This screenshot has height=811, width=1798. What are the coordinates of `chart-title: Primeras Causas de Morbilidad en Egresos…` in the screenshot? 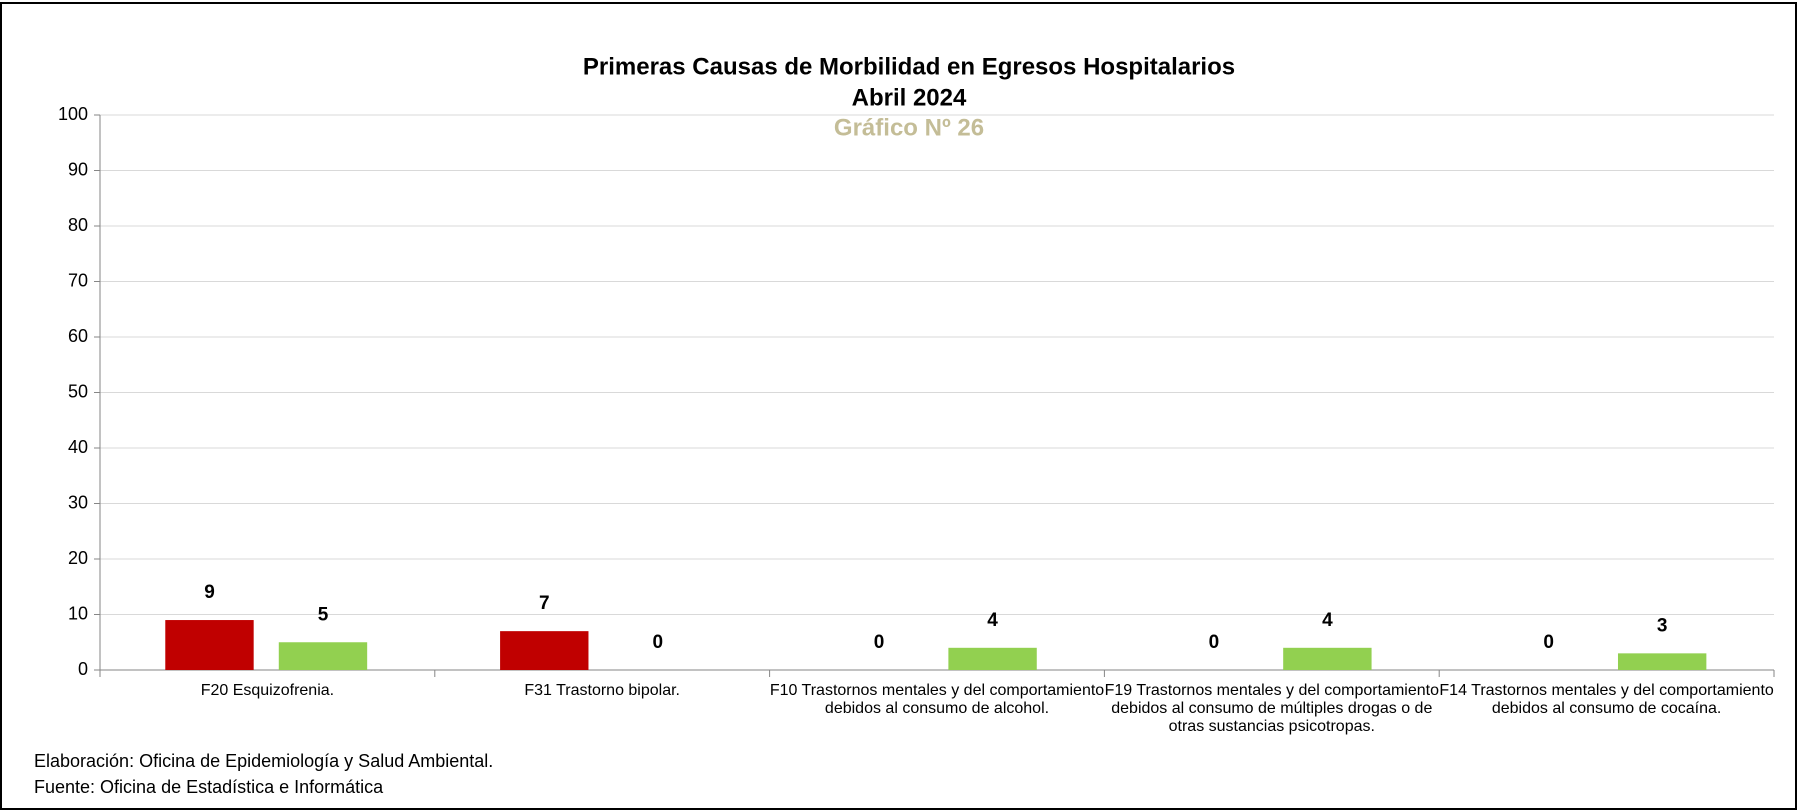 It's located at (909, 66).